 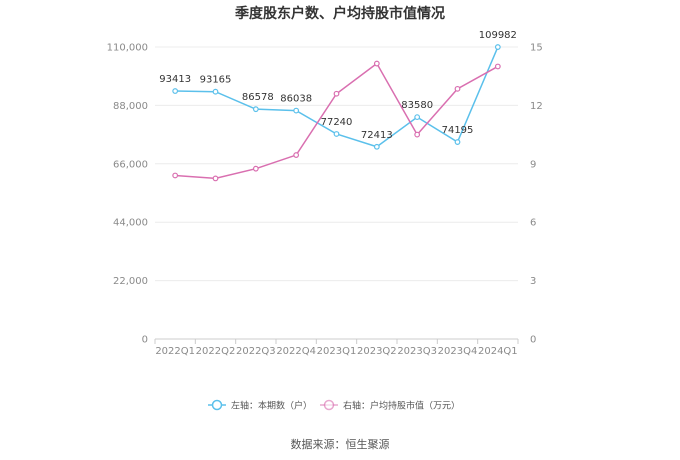 What do you see at coordinates (401, 406) in the screenshot?
I see `legend-label: 右轴：户均持股市值（万元）` at bounding box center [401, 406].